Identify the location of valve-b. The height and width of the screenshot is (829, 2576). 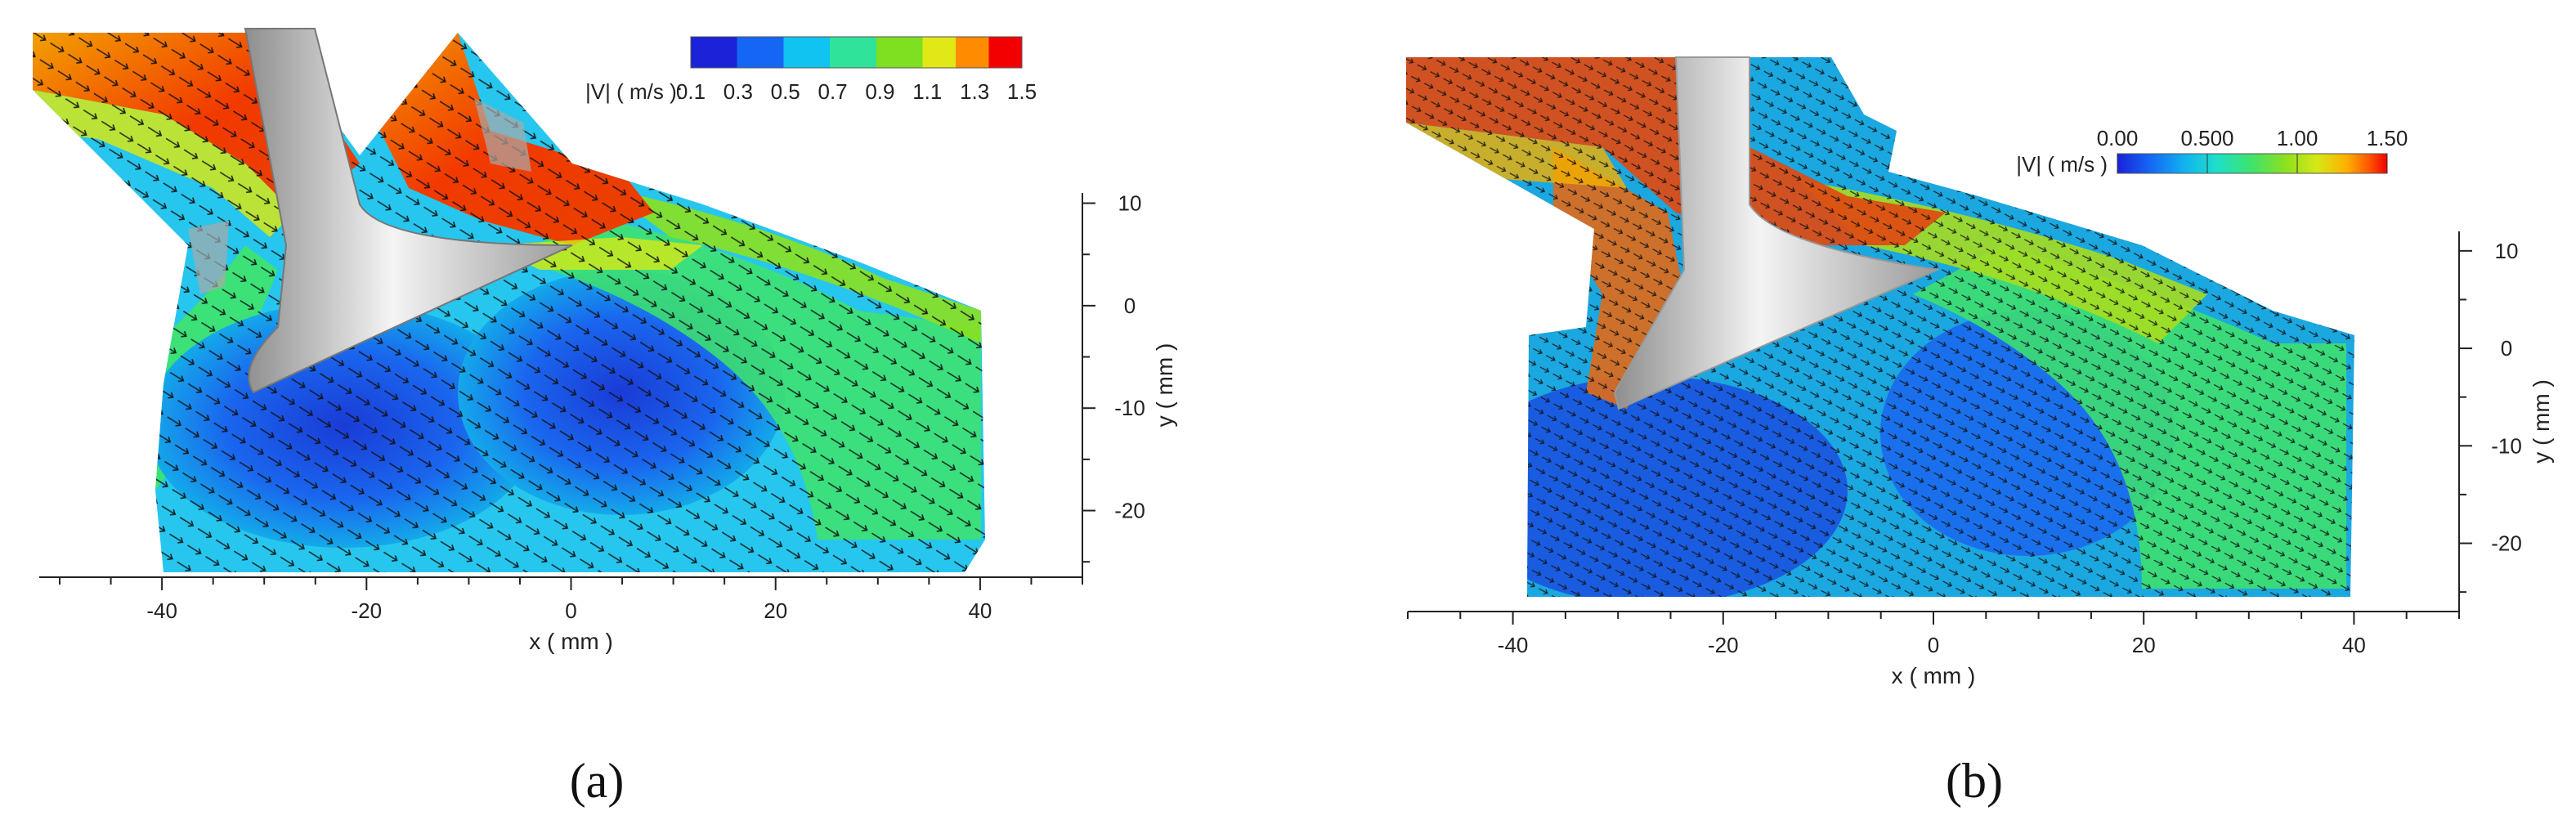
(1777, 233).